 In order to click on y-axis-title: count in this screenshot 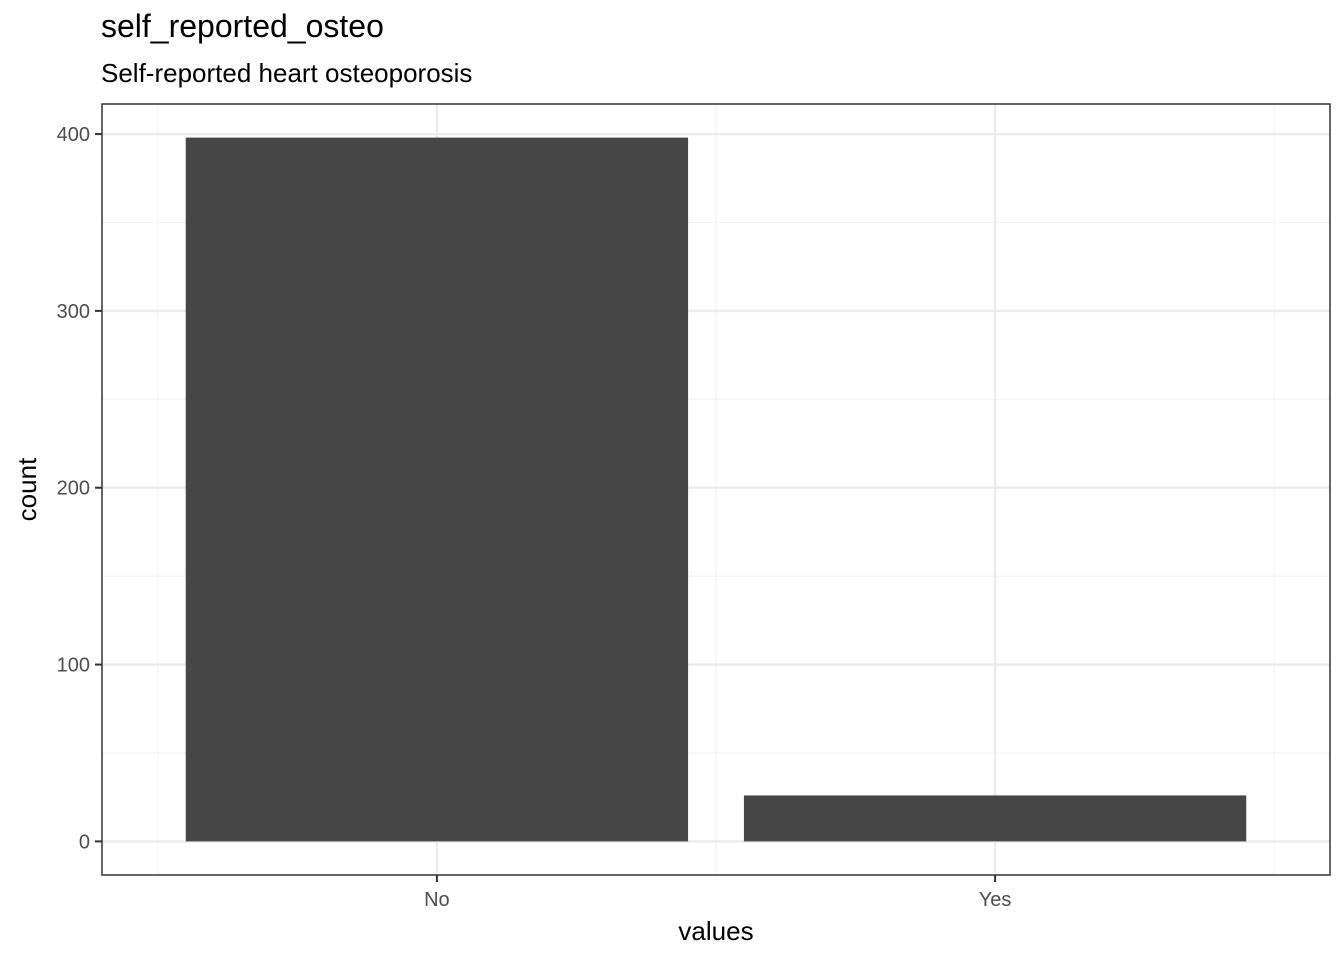, I will do `click(27, 489)`.